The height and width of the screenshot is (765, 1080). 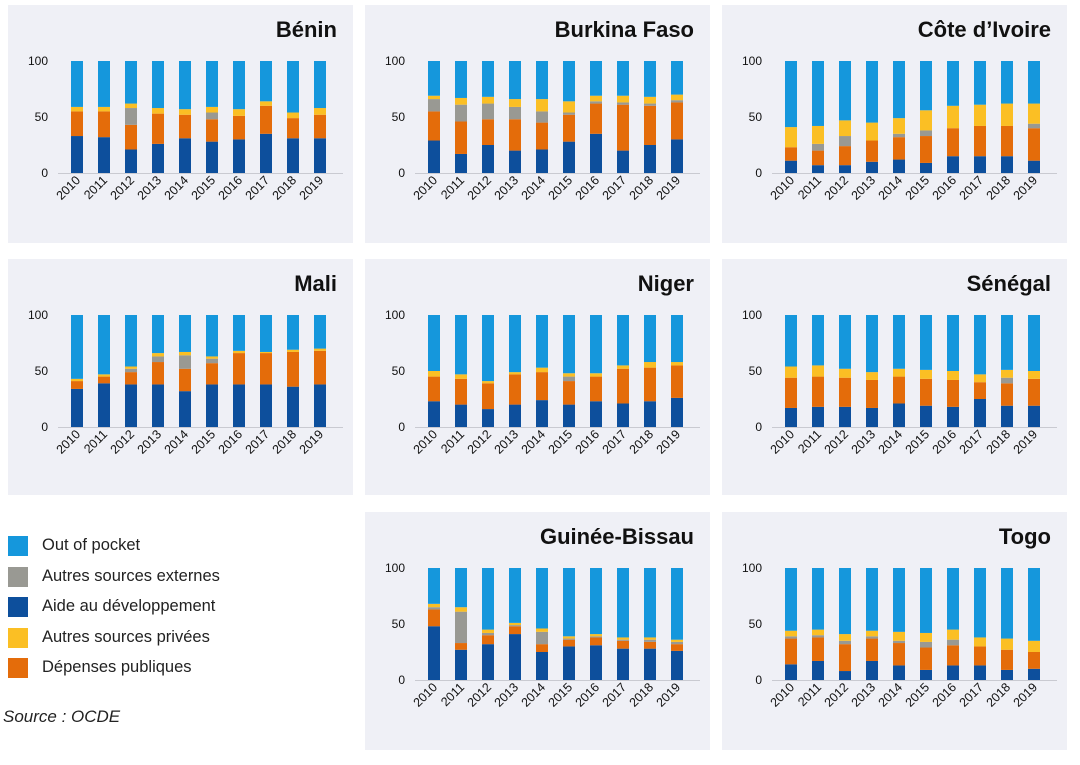 I want to click on x-tick-label: 2017, so click(x=972, y=442).